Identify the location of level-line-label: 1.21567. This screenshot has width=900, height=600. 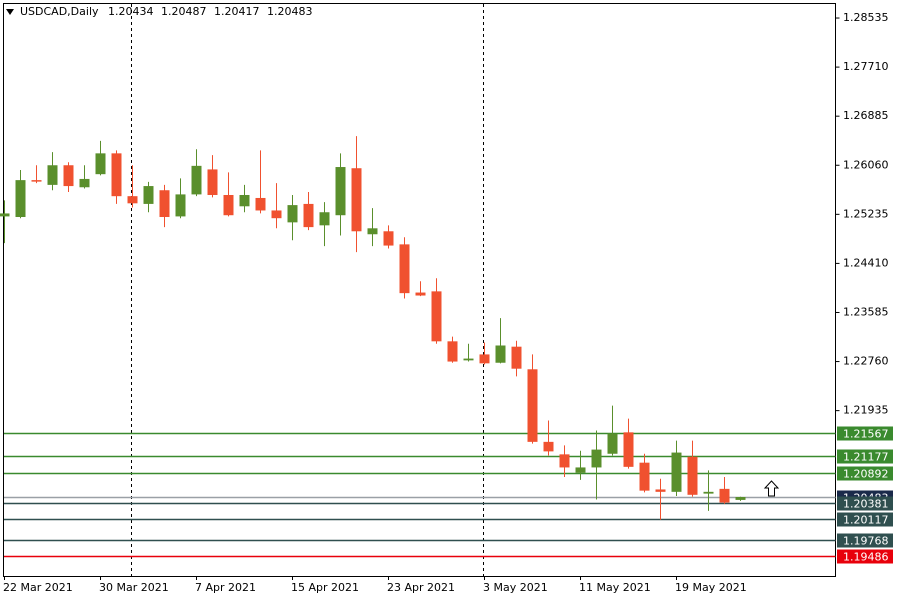
(866, 434).